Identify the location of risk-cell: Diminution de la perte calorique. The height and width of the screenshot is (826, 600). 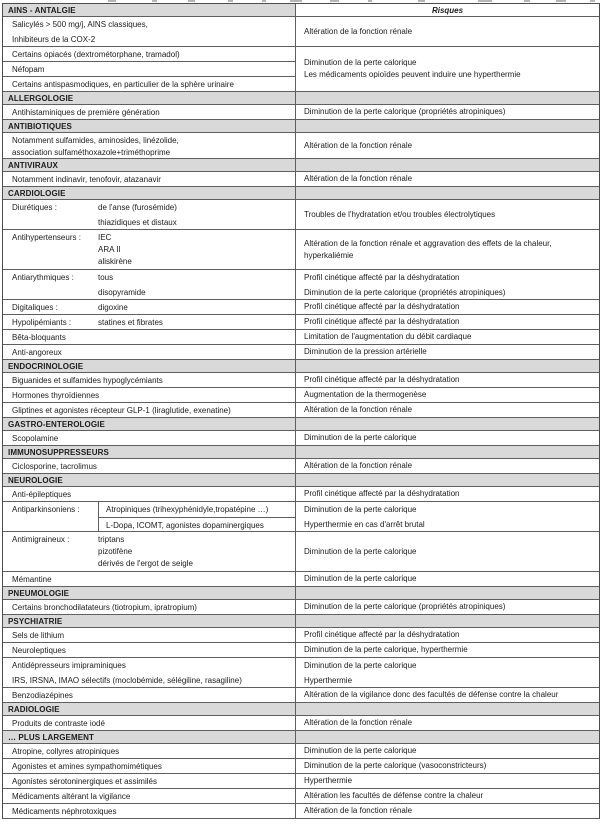
(447, 579).